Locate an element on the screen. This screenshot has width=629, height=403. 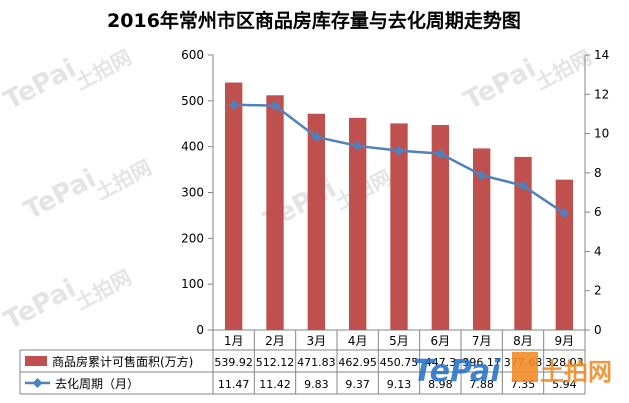
data-label: 8.98 is located at coordinates (440, 384).